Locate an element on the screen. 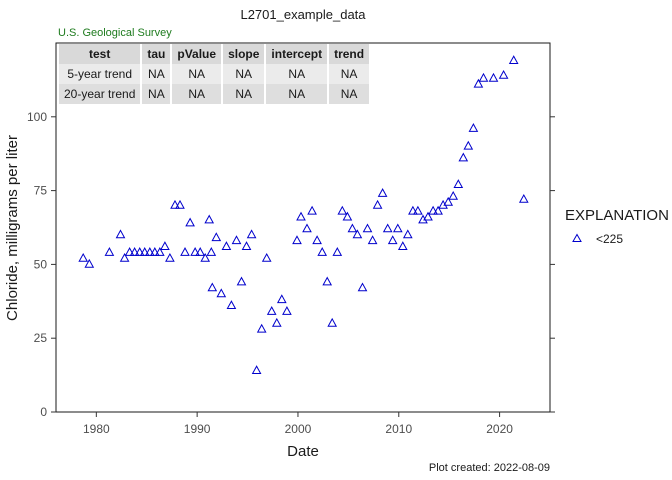 Image resolution: width=672 pixels, height=480 pixels. column-header-pvalue: pValue is located at coordinates (197, 54).